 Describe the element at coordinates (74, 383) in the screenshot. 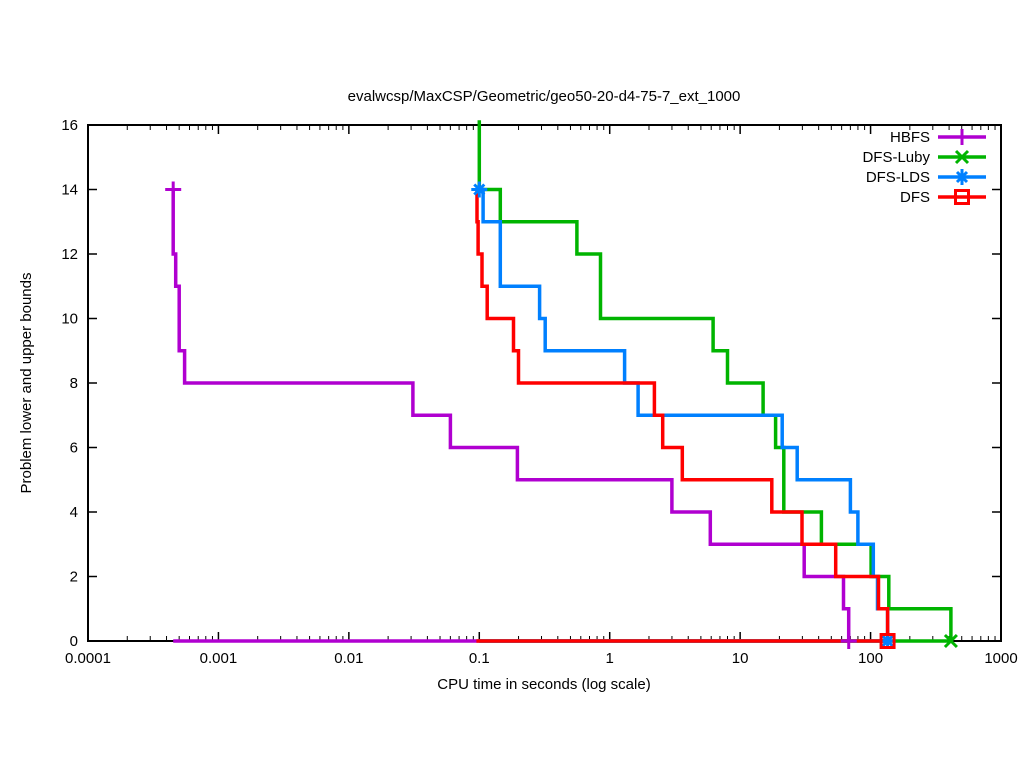

I see `y-tick-label: 8` at that location.